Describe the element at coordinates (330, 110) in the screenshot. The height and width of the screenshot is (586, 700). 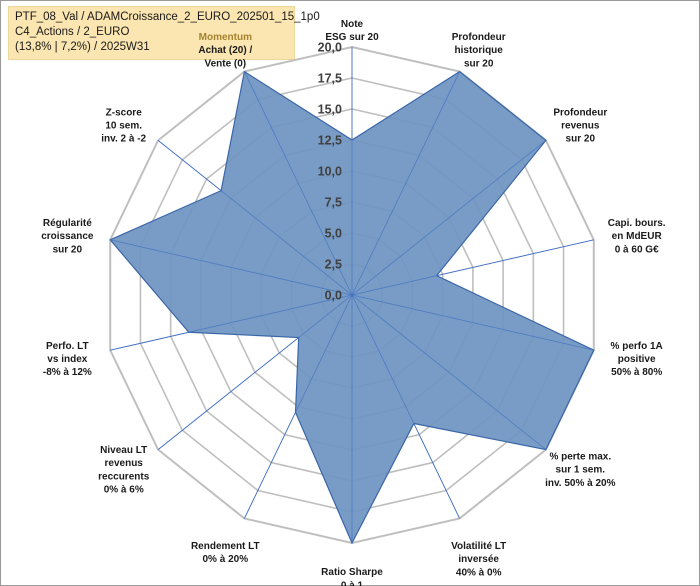
I see `tick-label: 15,0` at that location.